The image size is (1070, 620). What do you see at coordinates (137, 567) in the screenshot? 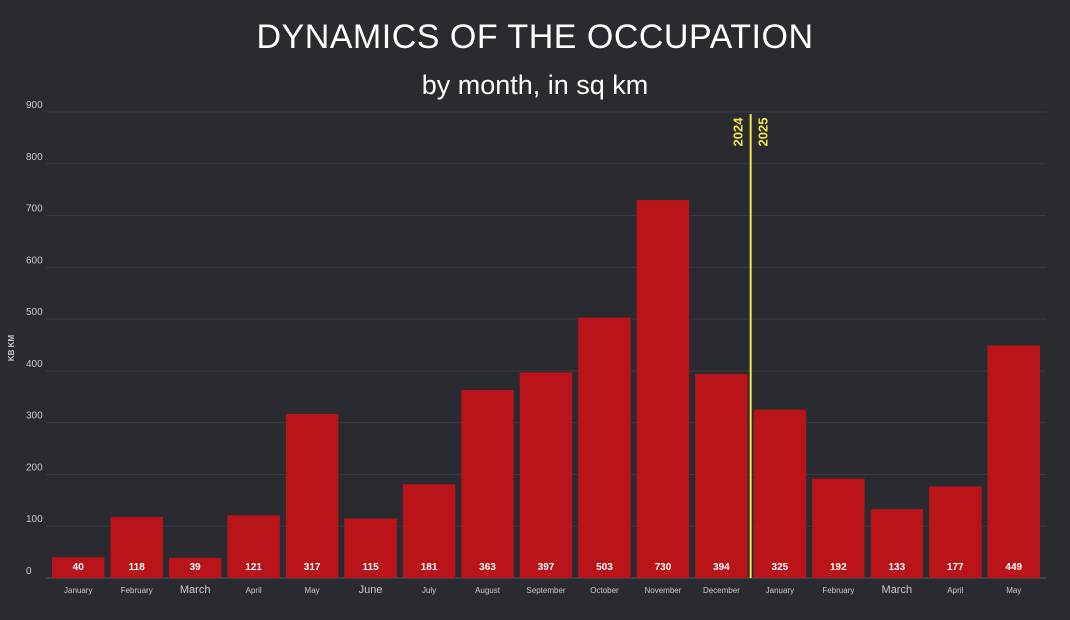
I see `bar-value-label: 118` at bounding box center [137, 567].